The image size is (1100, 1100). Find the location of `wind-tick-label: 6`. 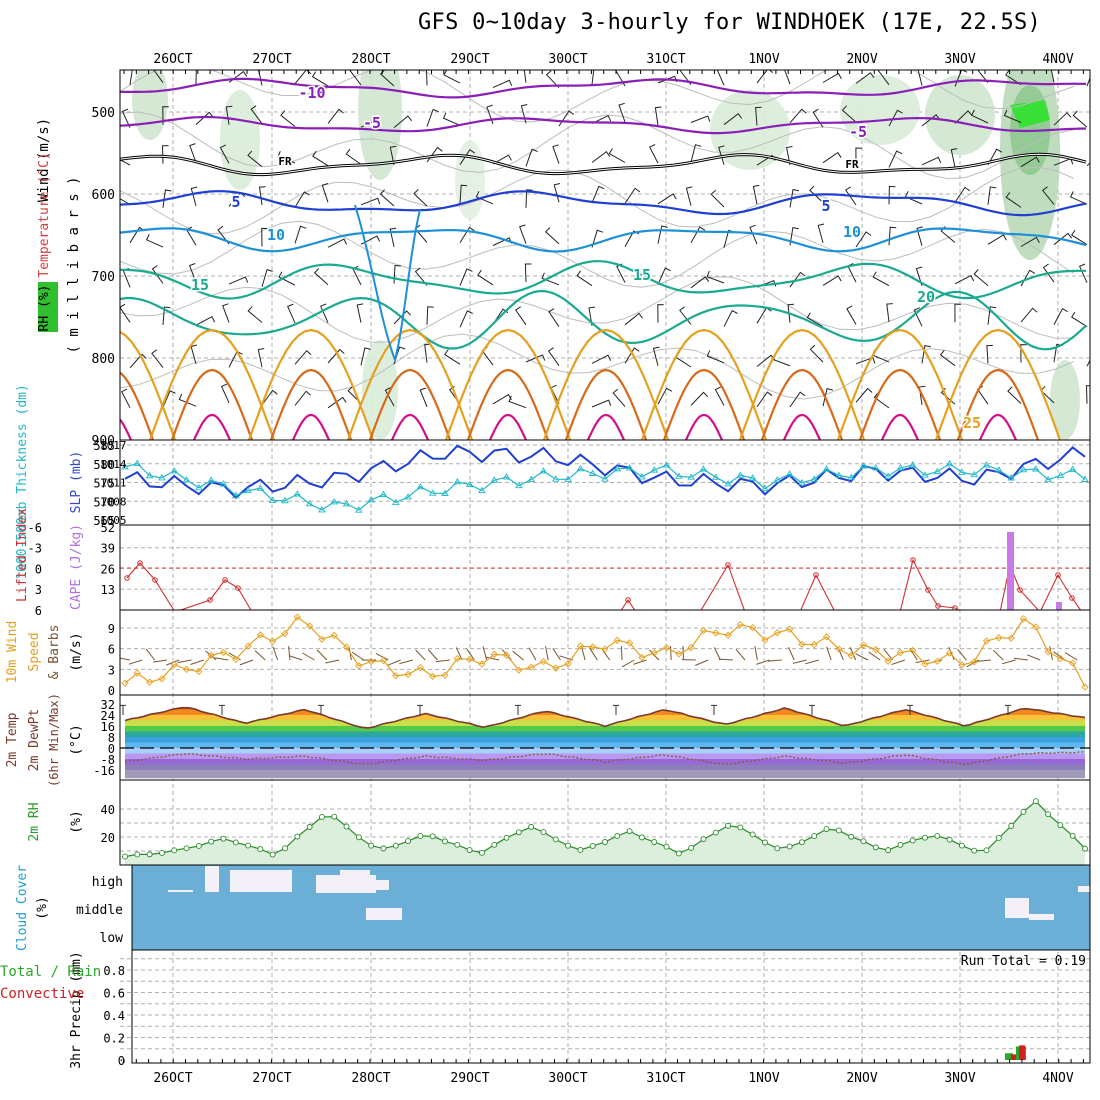

wind-tick-label: 6 is located at coordinates (111, 650).